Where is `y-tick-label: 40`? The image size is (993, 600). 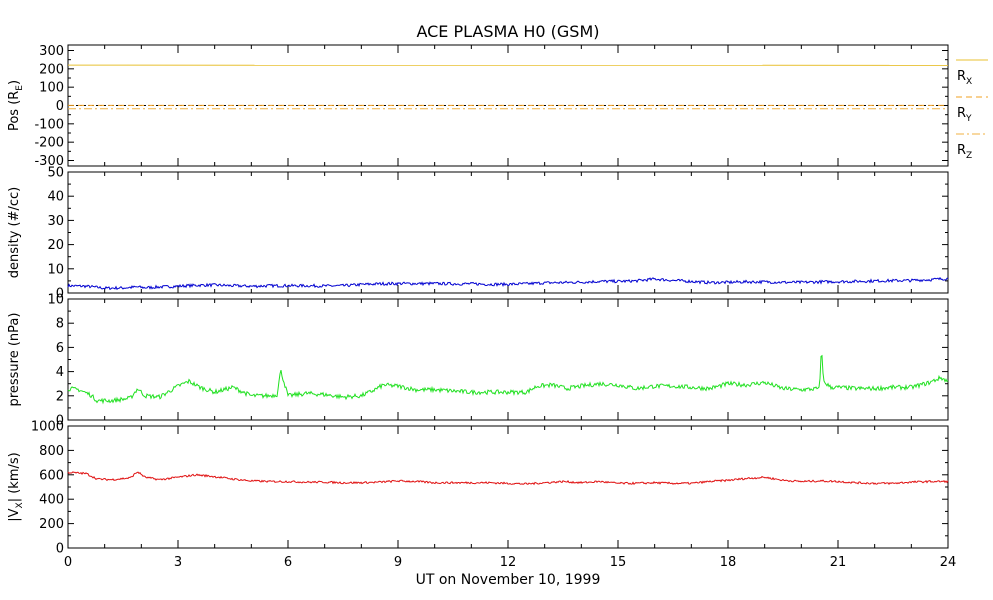
y-tick-label: 40 is located at coordinates (55, 197).